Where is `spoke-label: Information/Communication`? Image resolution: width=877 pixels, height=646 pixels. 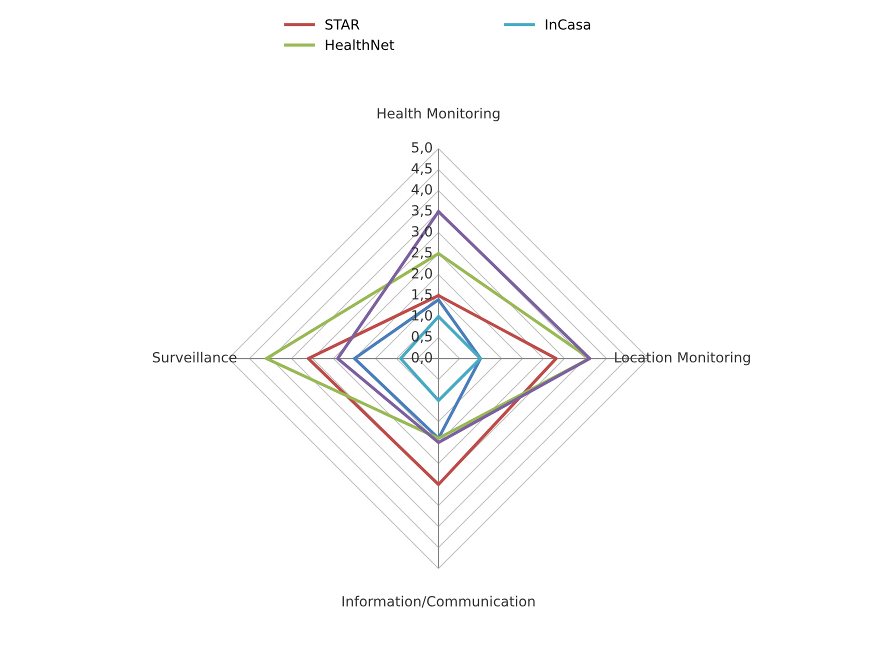
spoke-label: Information/Communication is located at coordinates (438, 602).